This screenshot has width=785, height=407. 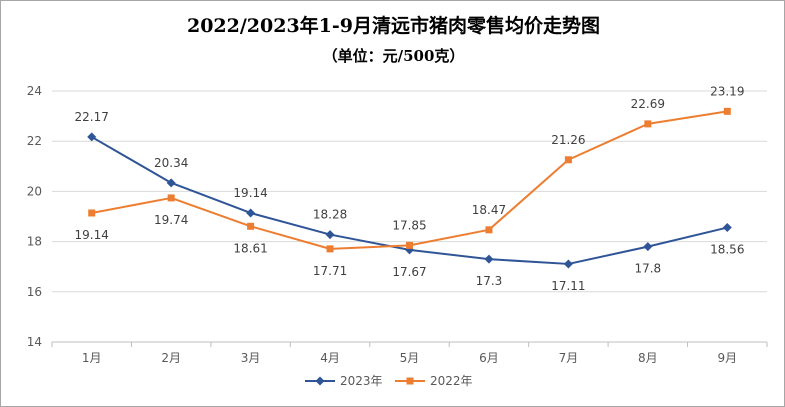 What do you see at coordinates (171, 220) in the screenshot?
I see `data-label: 19.74` at bounding box center [171, 220].